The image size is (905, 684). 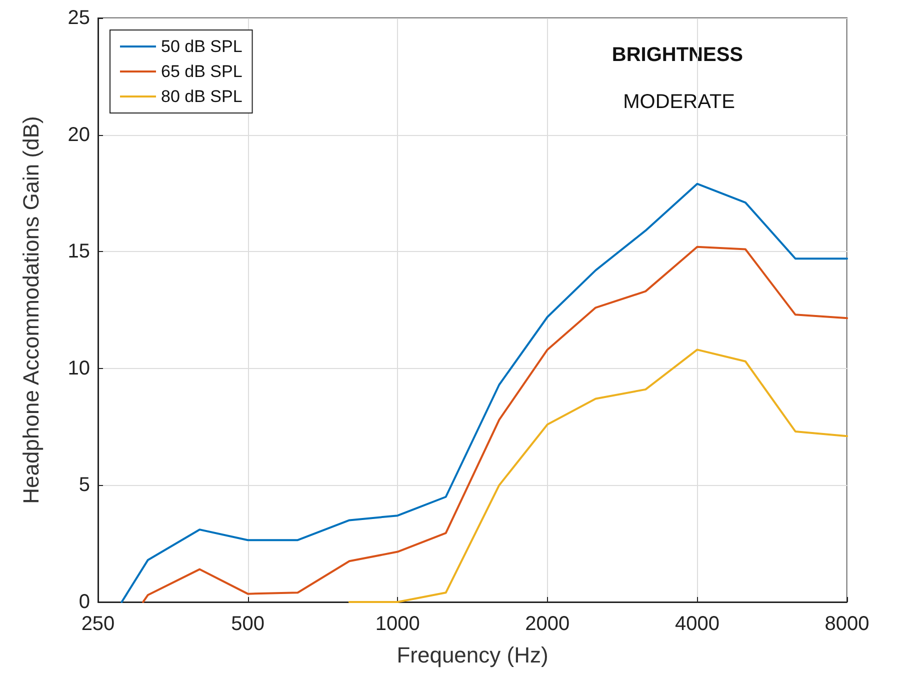 I want to click on y-tick-label: 20, so click(x=79, y=135).